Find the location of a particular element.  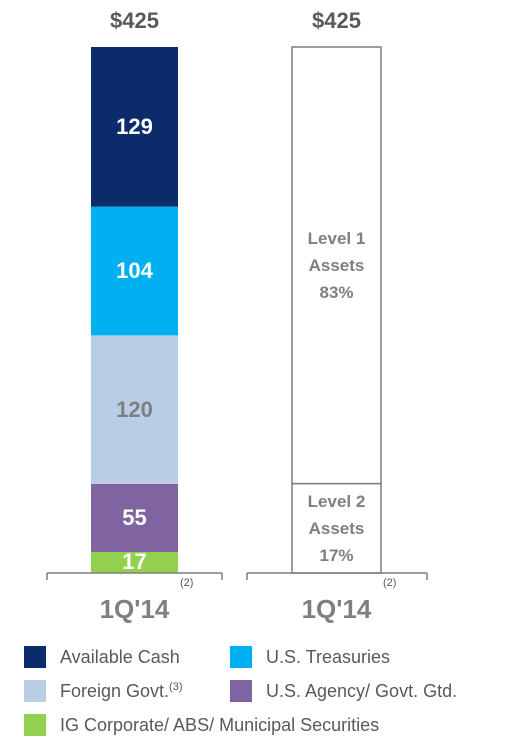

legend-label: U.S. Treasuries is located at coordinates (328, 657).